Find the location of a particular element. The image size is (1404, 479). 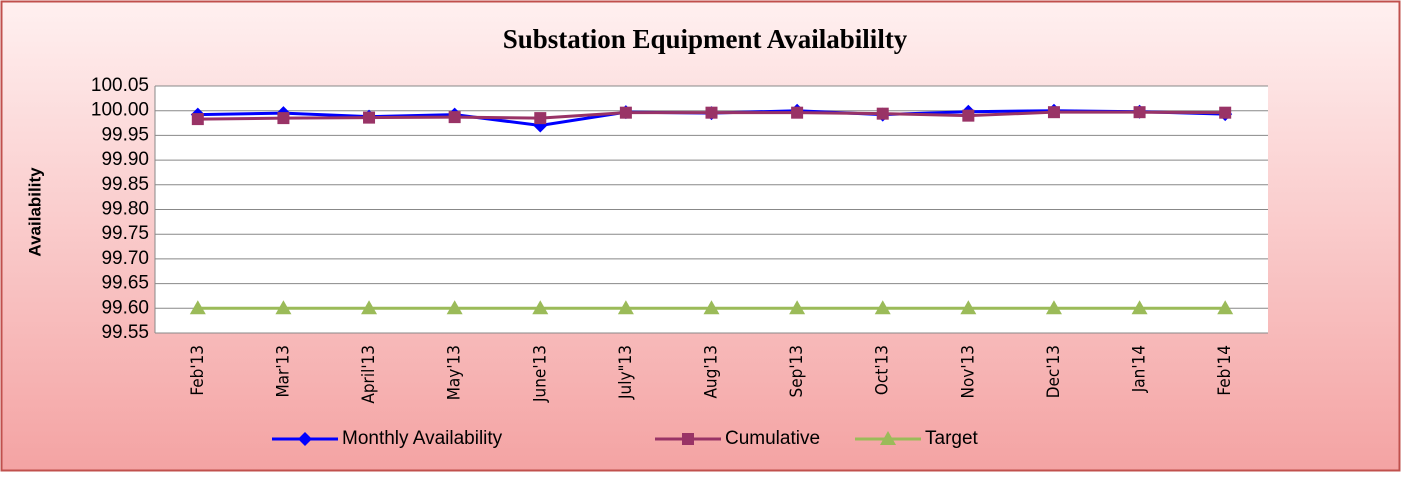

x-tick-label: April'13 is located at coordinates (369, 374).